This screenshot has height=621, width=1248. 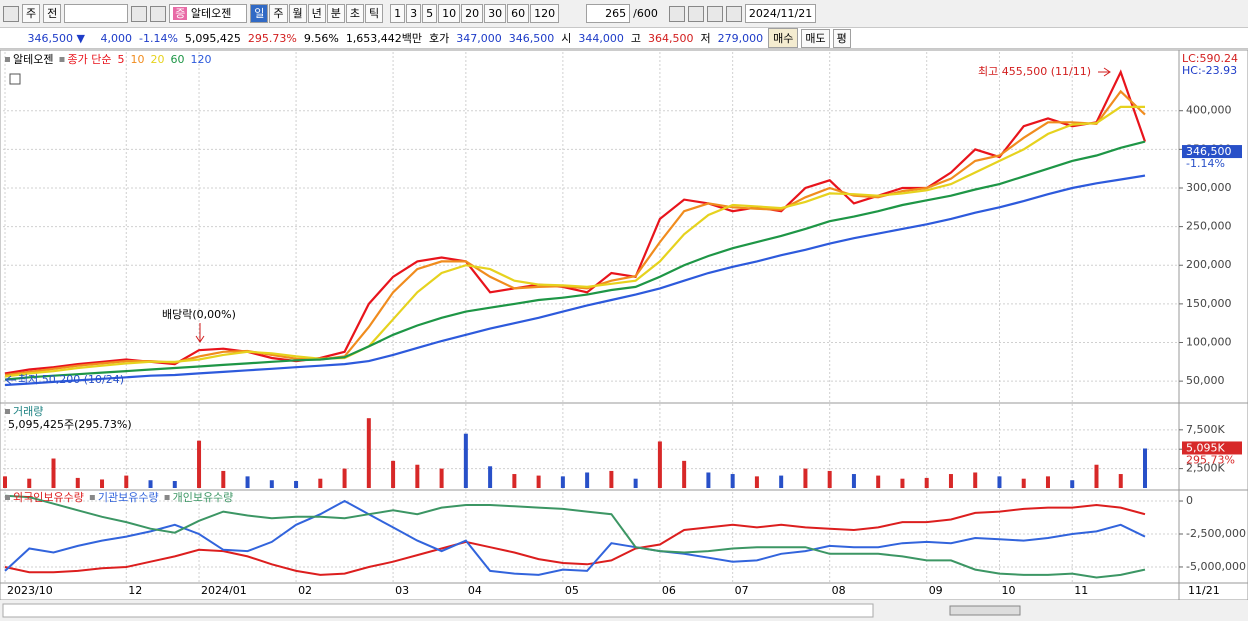 What do you see at coordinates (96, 13) in the screenshot?
I see `code-input: 196170` at bounding box center [96, 13].